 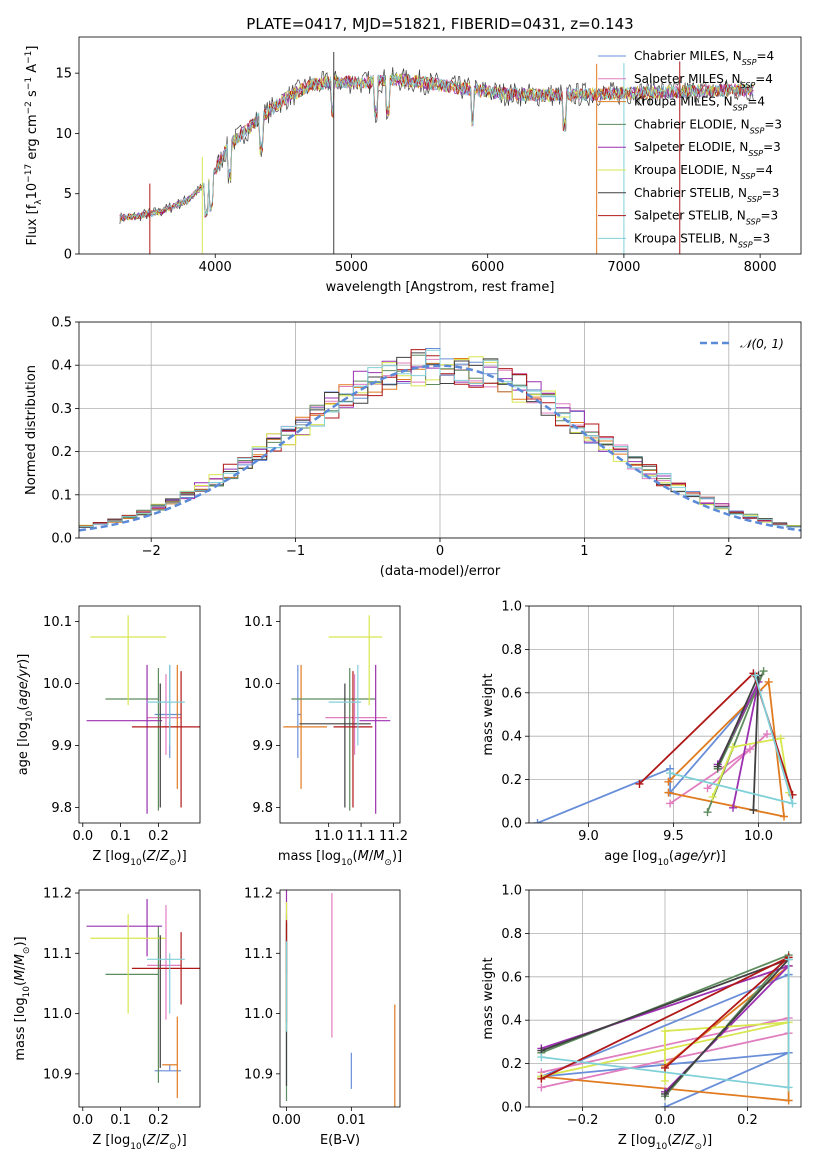 I want to click on x-axis-label: age [log10(age/yr)], so click(x=665, y=858).